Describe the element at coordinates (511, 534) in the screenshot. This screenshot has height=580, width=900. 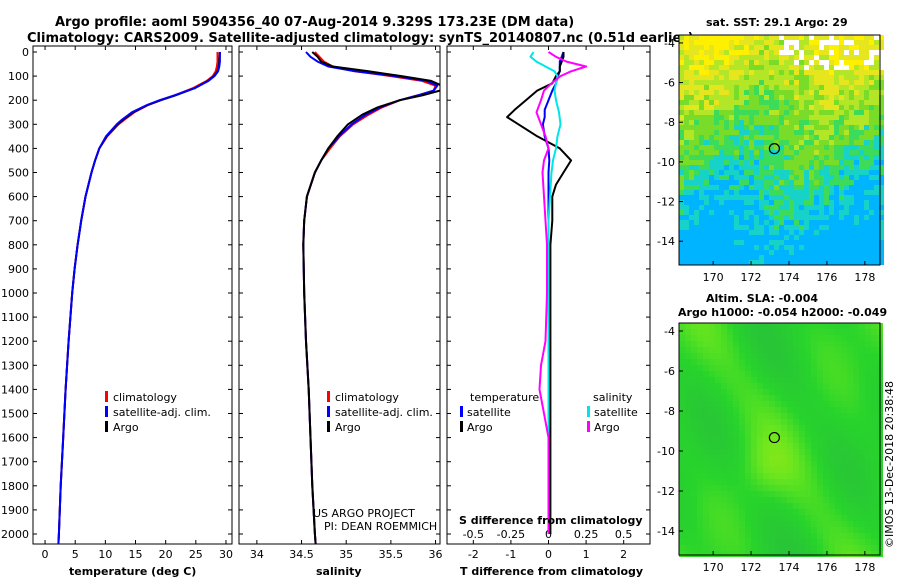
I see `s-tick-label: -0.25` at that location.